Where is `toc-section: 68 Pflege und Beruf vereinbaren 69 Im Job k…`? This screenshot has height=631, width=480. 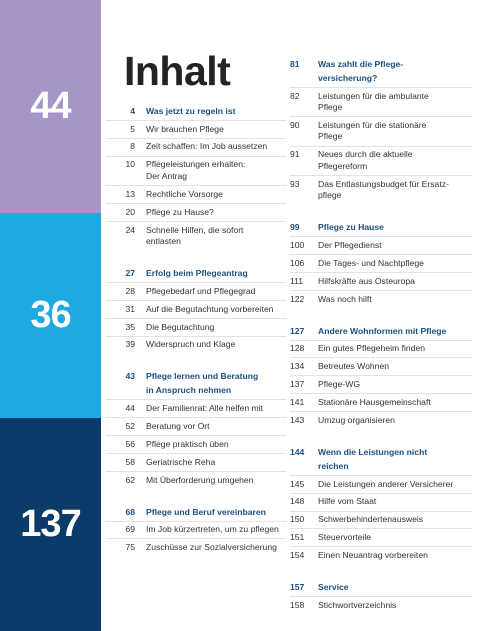 toc-section: 68 Pflege und Beruf vereinbaren 69 Im Job k… is located at coordinates (196, 529).